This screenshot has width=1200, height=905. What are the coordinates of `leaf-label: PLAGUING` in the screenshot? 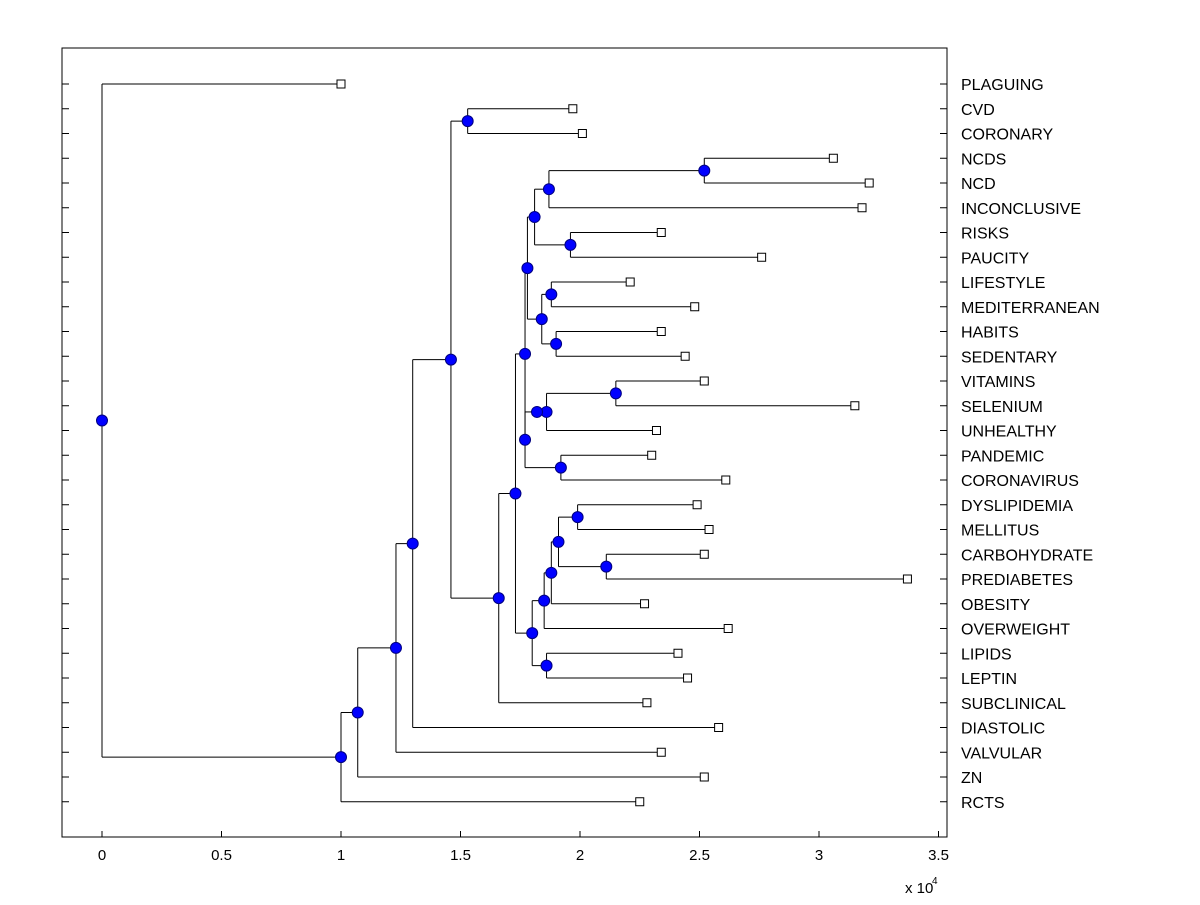 It's located at (1002, 85).